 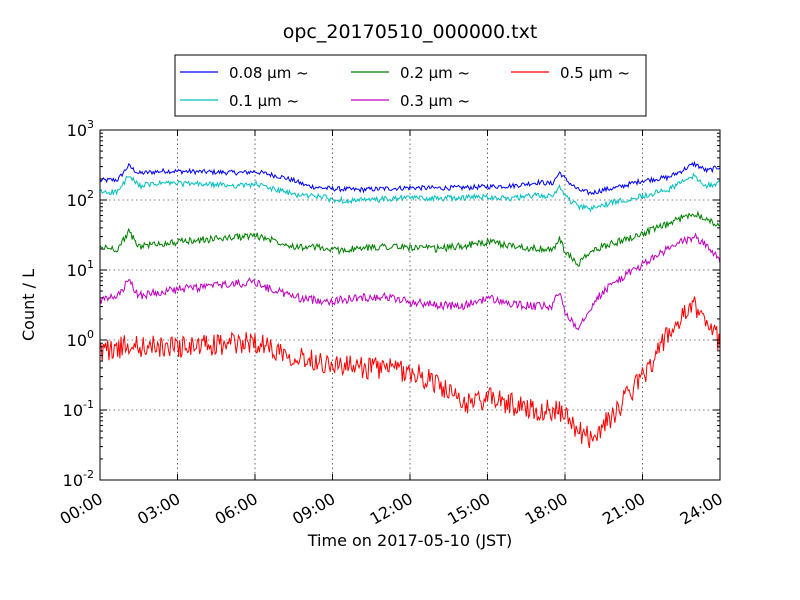 I want to click on y-tick-label: 10⁻², so click(x=78, y=479).